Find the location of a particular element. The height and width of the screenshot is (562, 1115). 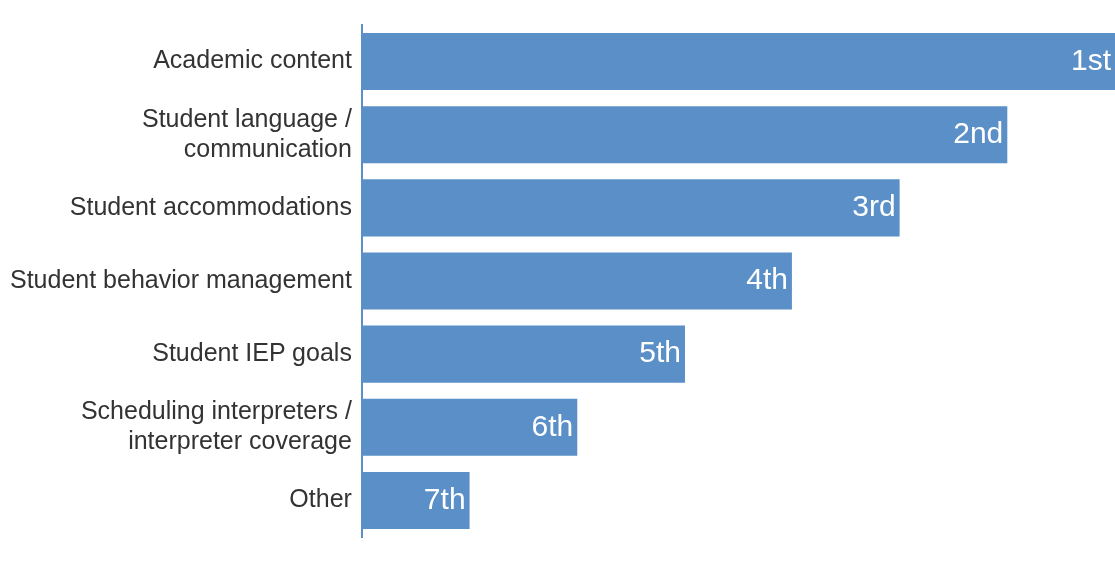

y-tick-label: Other is located at coordinates (320, 498).